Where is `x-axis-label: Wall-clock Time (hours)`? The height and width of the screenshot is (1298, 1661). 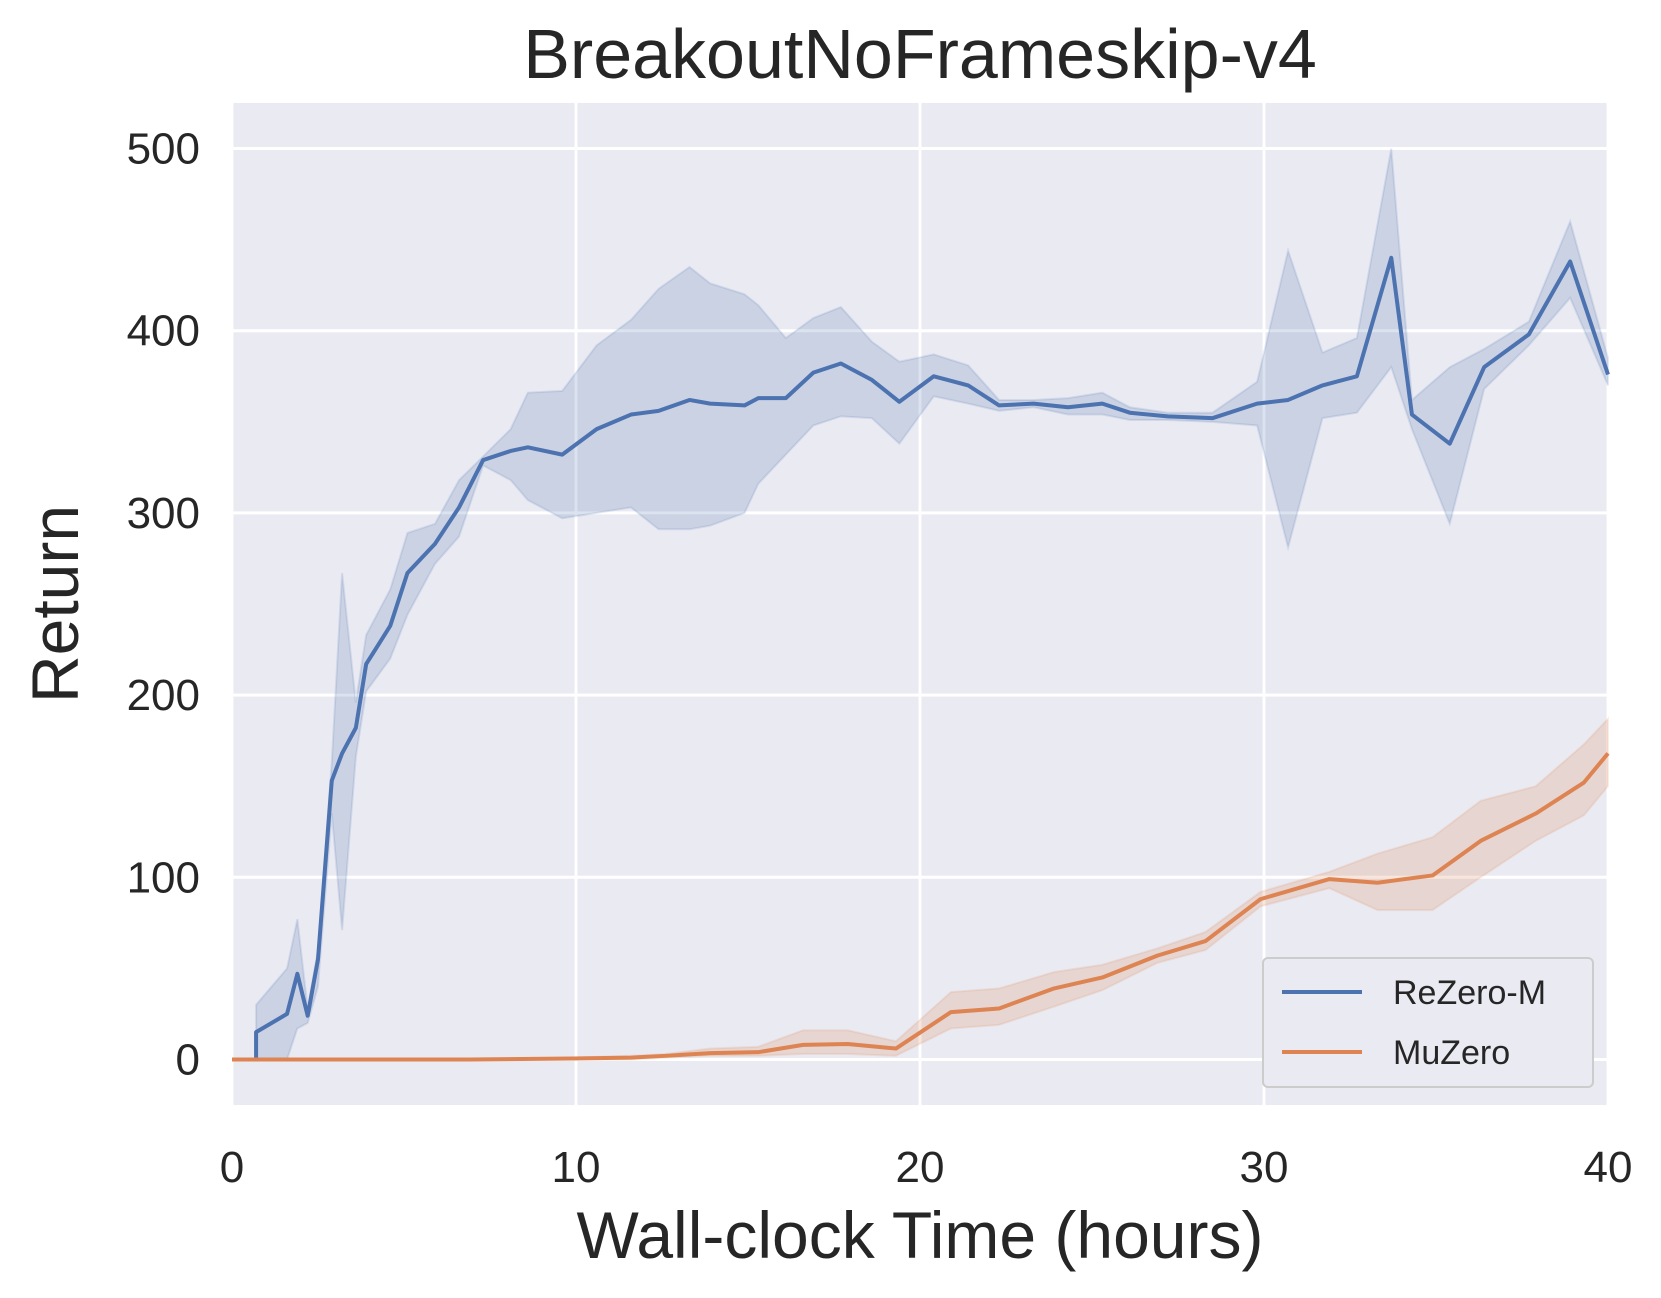
x-axis-label: Wall-clock Time (hours) is located at coordinates (920, 1235).